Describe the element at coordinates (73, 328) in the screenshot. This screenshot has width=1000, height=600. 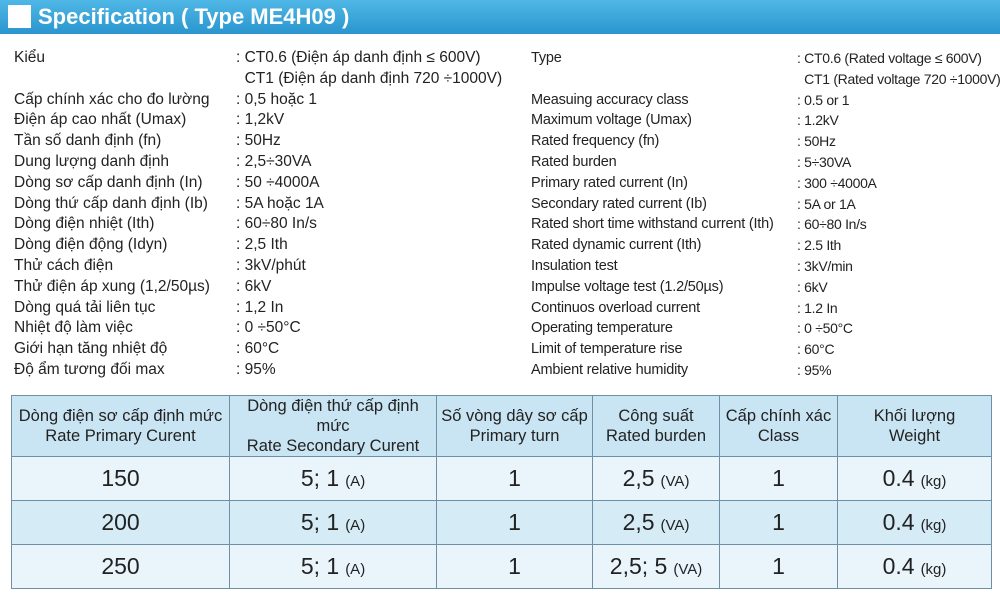
I see `spec-label: Nhiệt độ làm việc` at that location.